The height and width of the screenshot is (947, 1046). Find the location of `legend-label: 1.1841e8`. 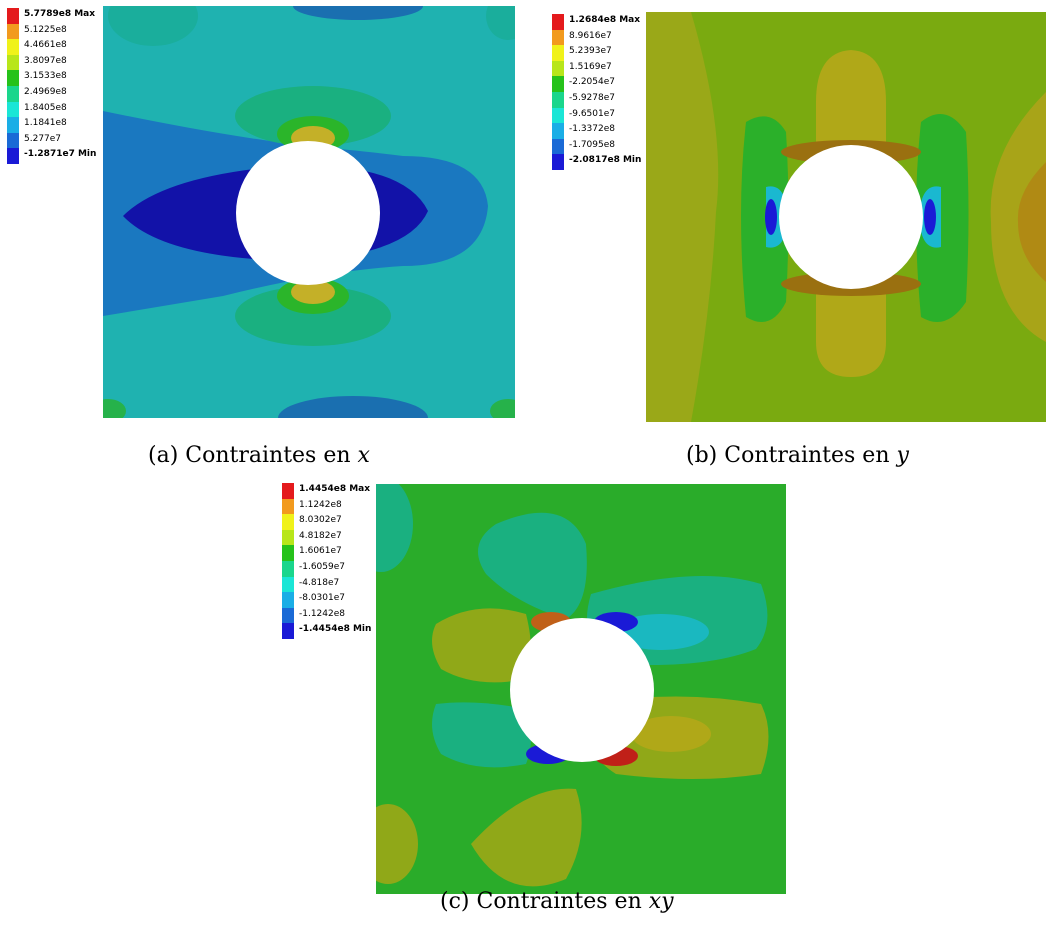

legend-label: 1.1841e8 is located at coordinates (45, 123).